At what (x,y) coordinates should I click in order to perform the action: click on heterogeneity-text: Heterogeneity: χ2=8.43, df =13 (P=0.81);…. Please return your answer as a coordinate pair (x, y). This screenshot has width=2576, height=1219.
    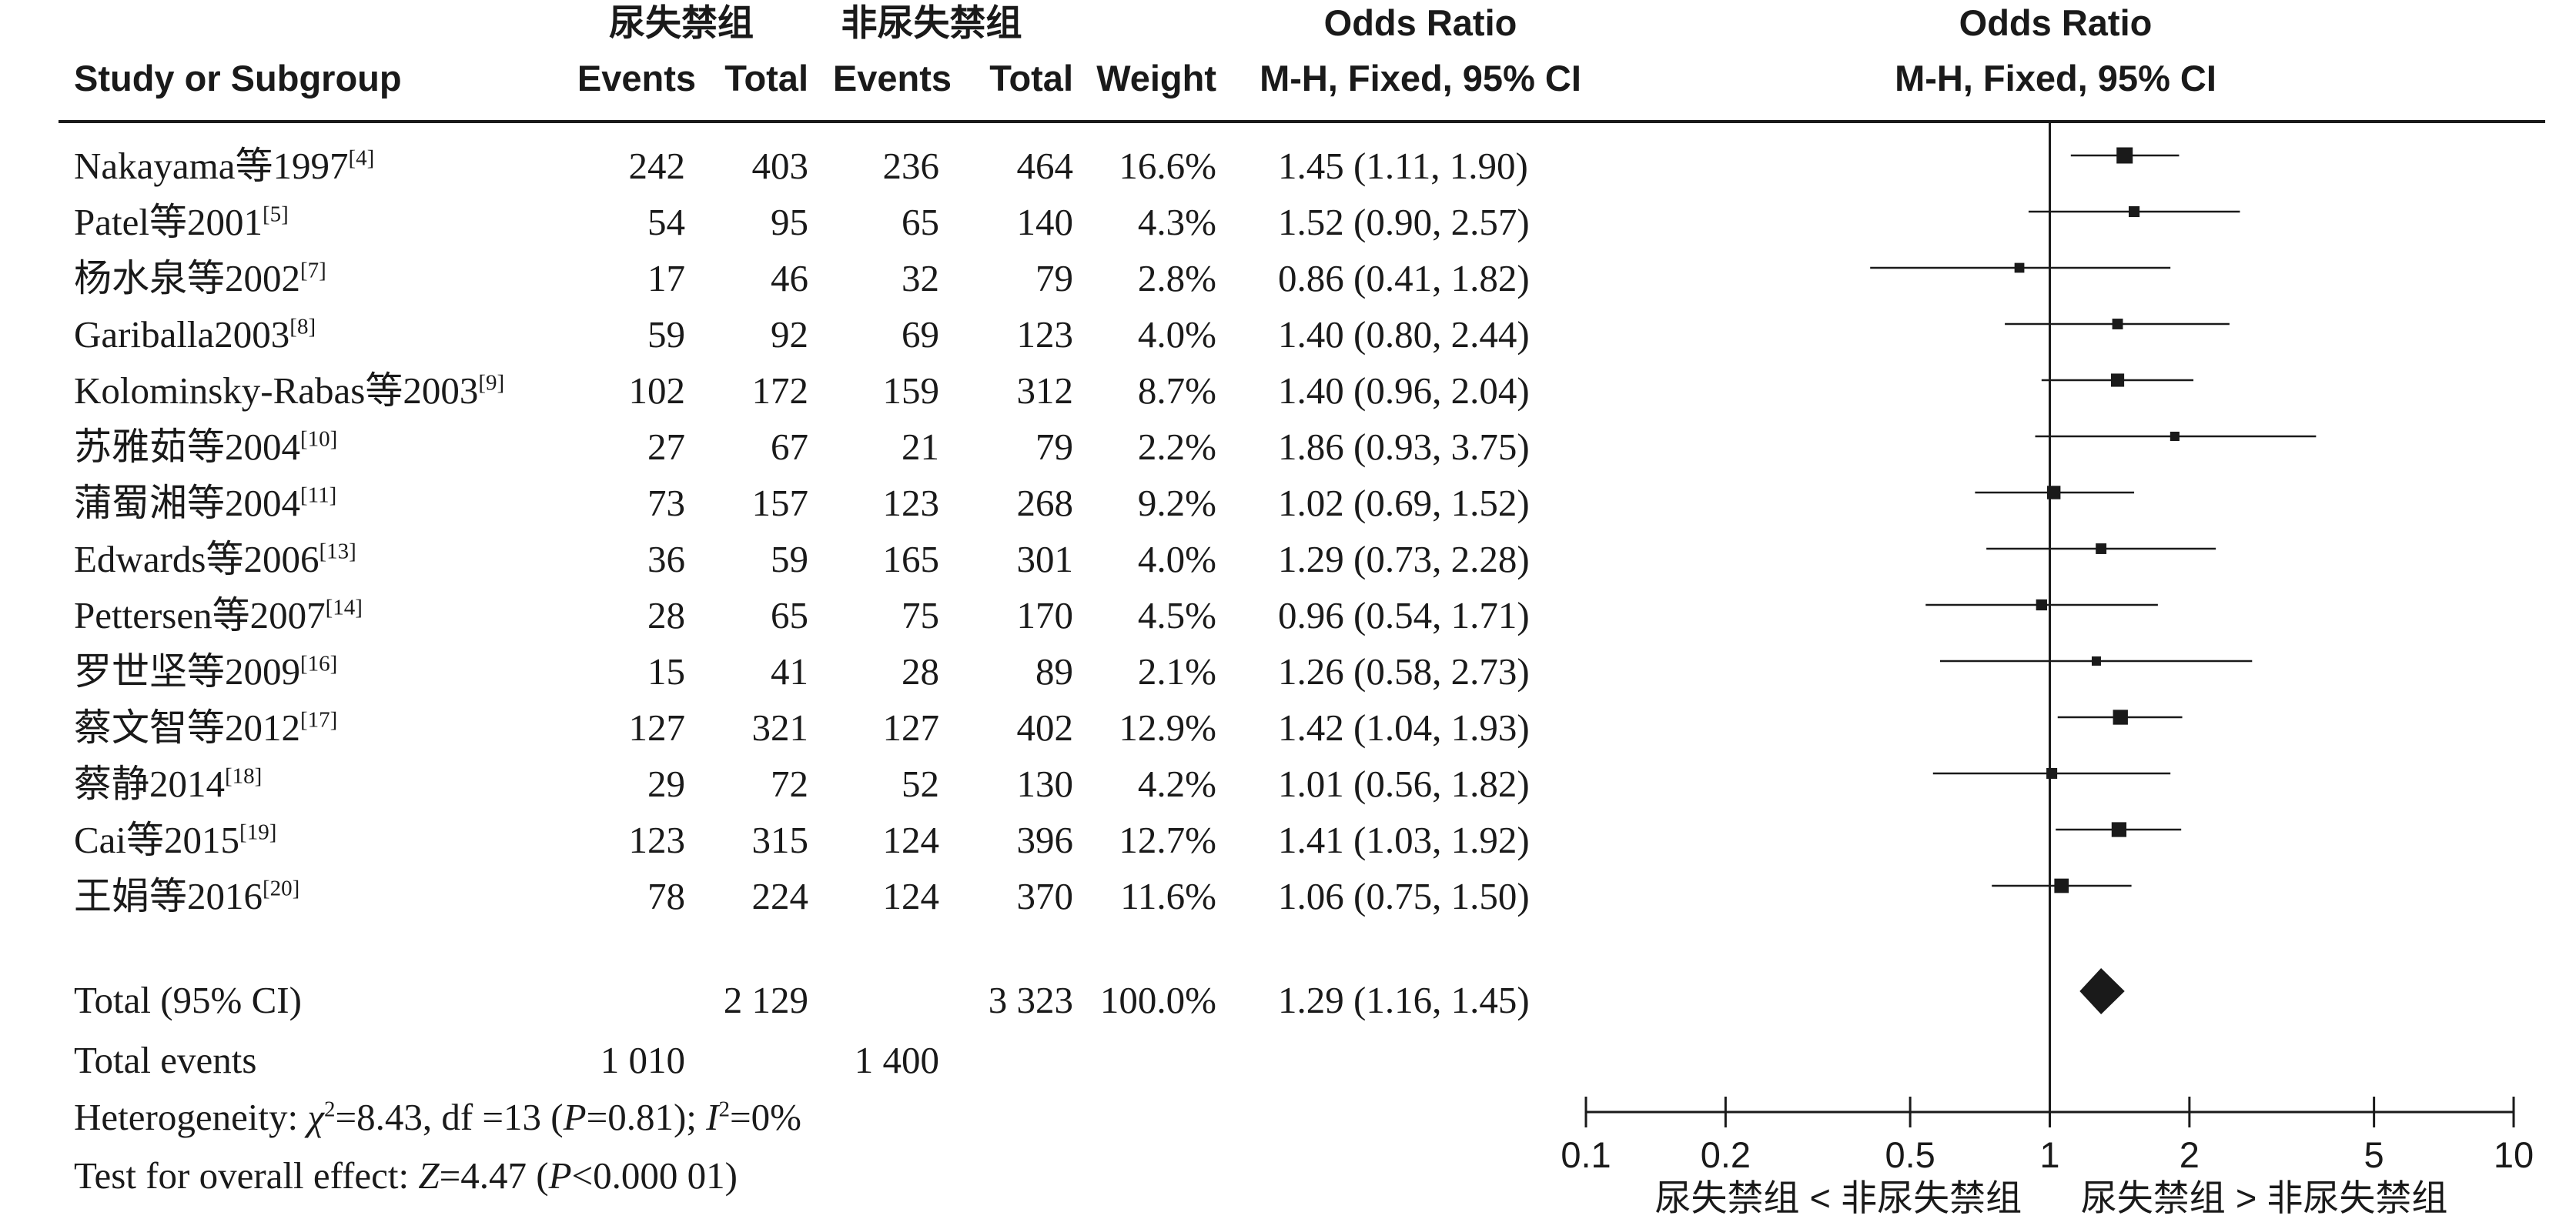
    Looking at the image, I should click on (437, 1117).